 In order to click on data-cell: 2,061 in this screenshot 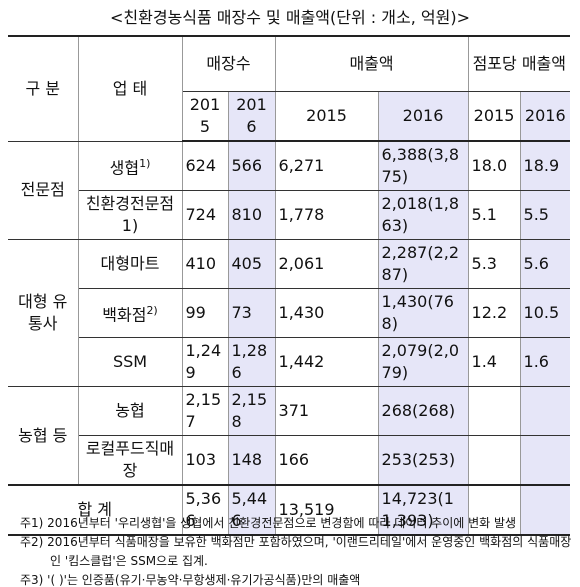, I will do `click(326, 264)`.